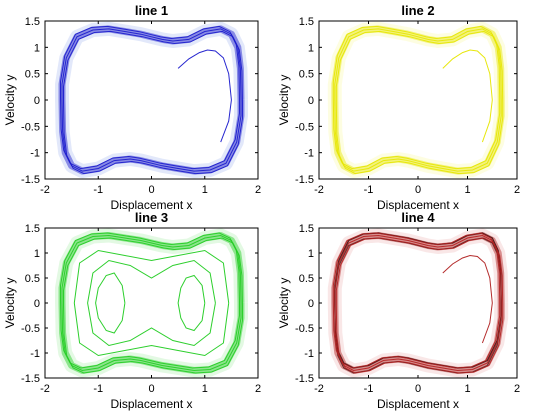  What do you see at coordinates (151, 10) in the screenshot?
I see `chart-title: line 1` at bounding box center [151, 10].